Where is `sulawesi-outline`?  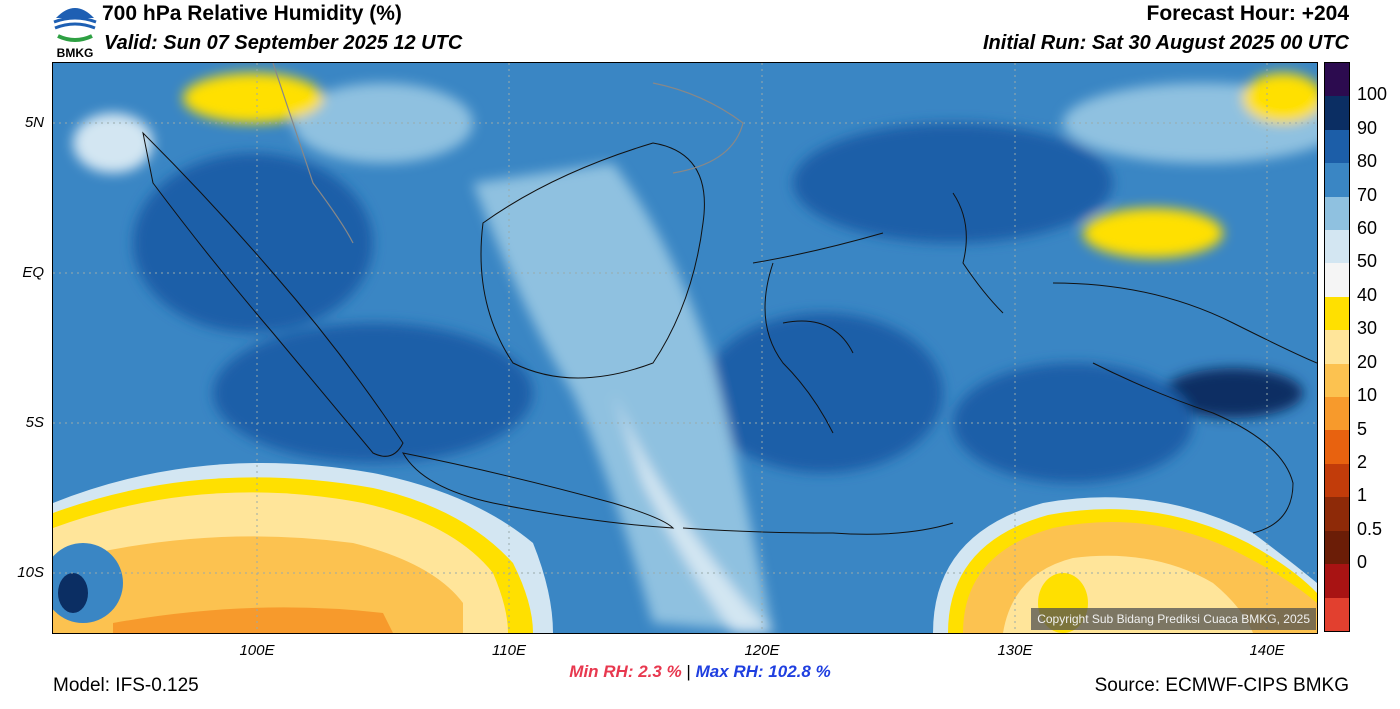 sulawesi-outline is located at coordinates (818, 333).